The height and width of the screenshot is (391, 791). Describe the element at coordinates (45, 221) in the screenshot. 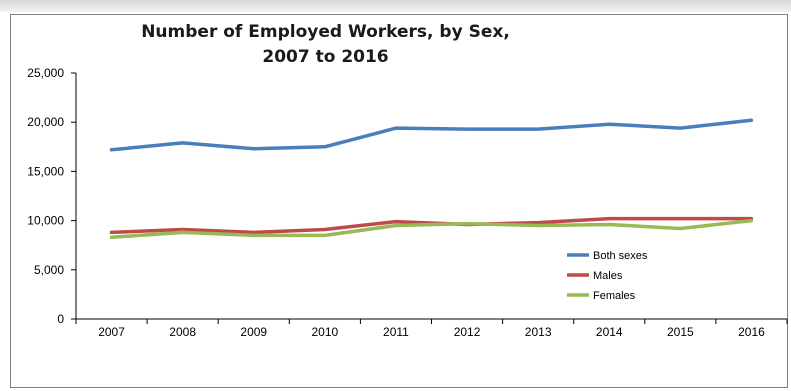

I see `y-tick-label: 10,000` at that location.